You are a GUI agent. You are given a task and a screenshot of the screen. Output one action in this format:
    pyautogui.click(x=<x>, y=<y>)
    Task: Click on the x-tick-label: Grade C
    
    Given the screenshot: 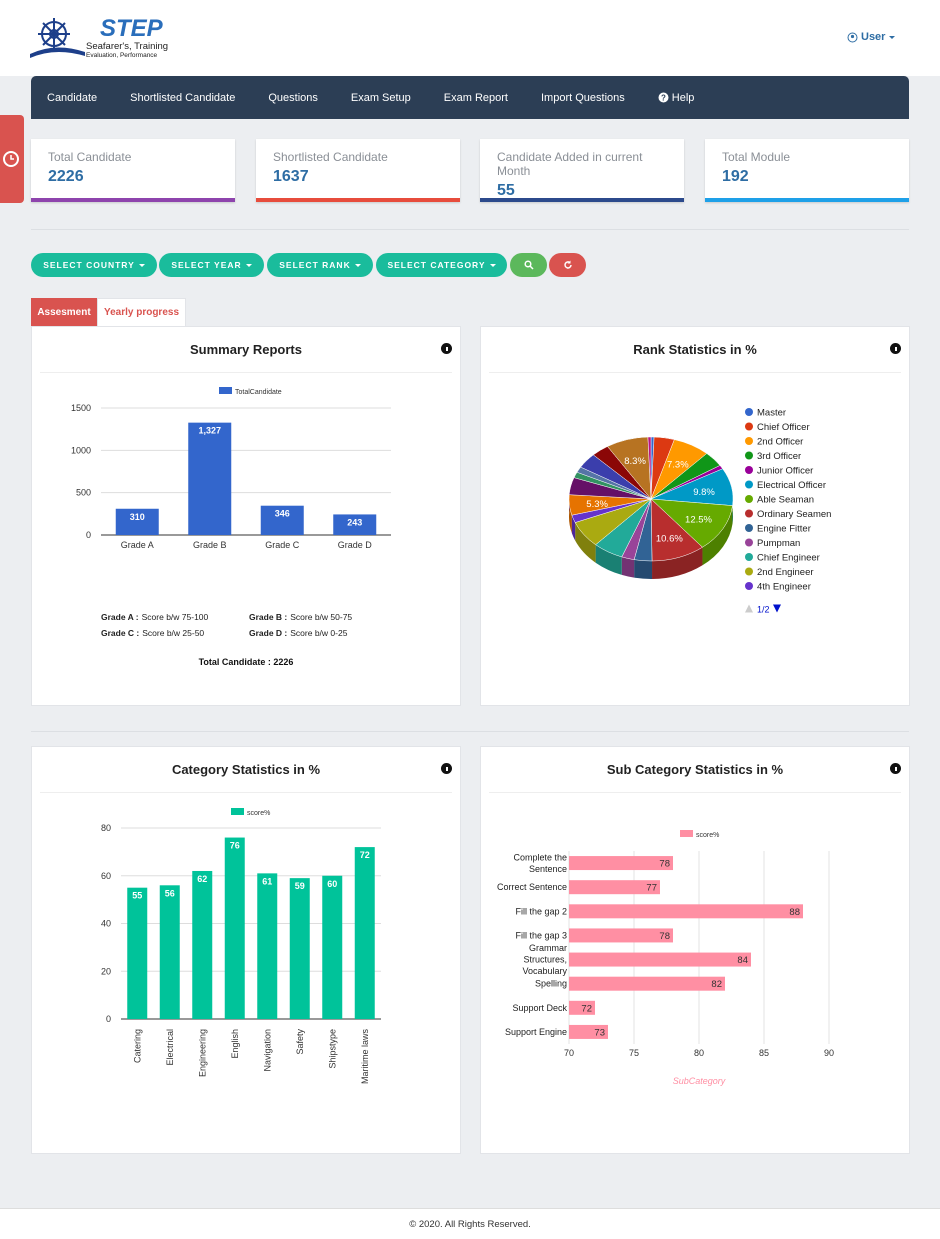 What is the action you would take?
    pyautogui.click(x=282, y=545)
    